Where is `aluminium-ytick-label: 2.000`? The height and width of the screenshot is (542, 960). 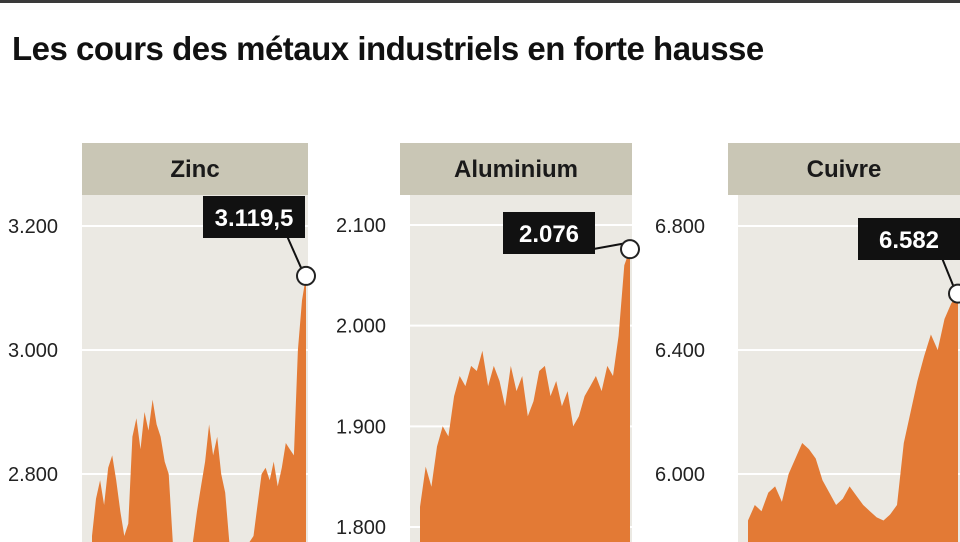
aluminium-ytick-label: 2.000 is located at coordinates (361, 327).